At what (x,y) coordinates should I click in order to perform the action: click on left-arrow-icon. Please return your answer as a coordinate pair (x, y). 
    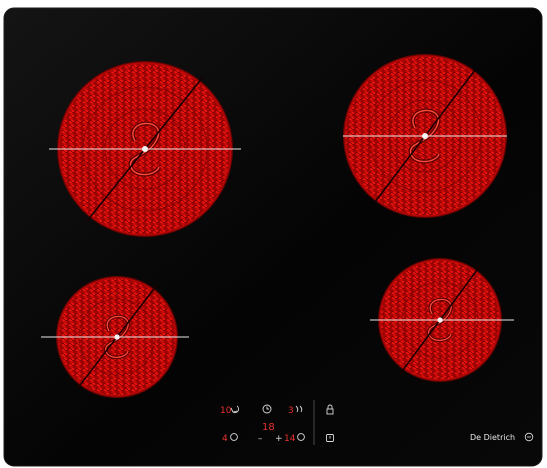
    Looking at the image, I should click on (234, 409).